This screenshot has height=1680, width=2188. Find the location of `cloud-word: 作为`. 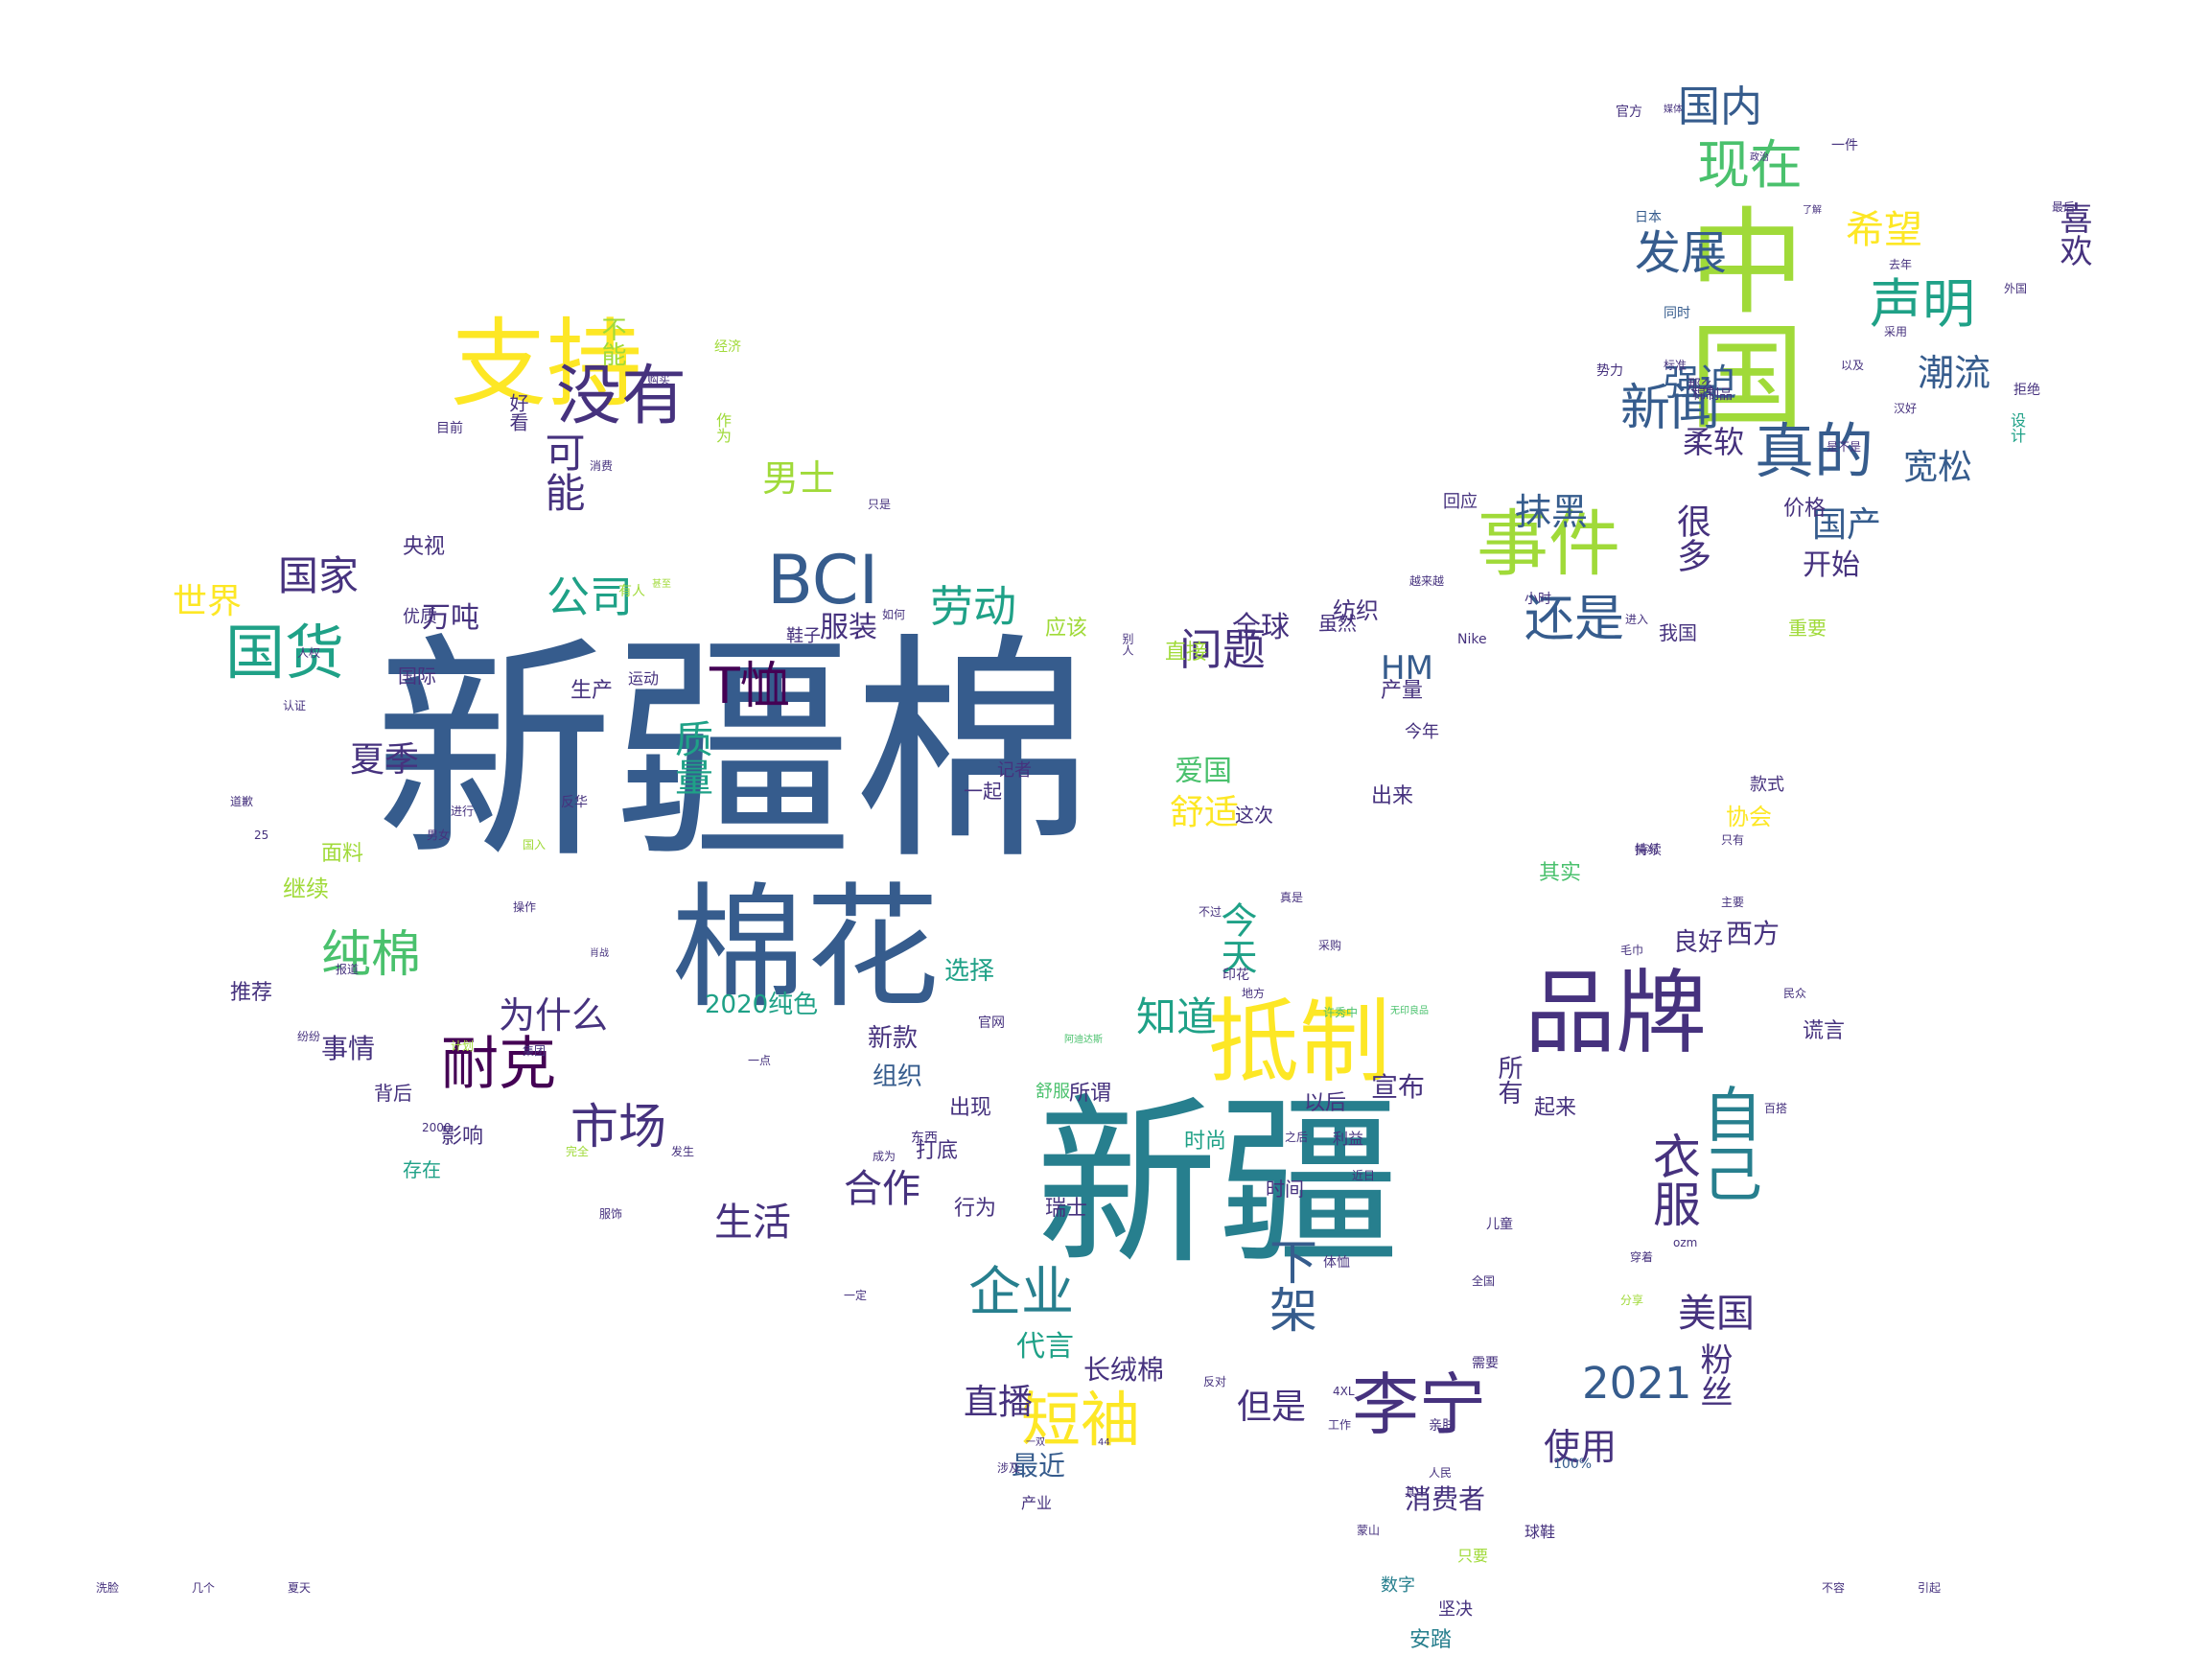

cloud-word: 作为 is located at coordinates (723, 427).